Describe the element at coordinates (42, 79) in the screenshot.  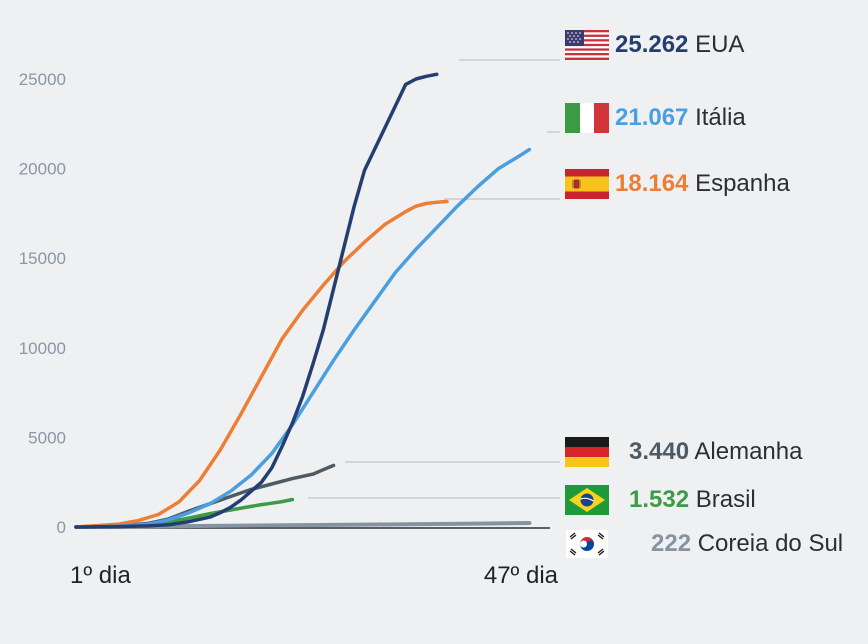
I see `y-tick-label: 25000` at that location.